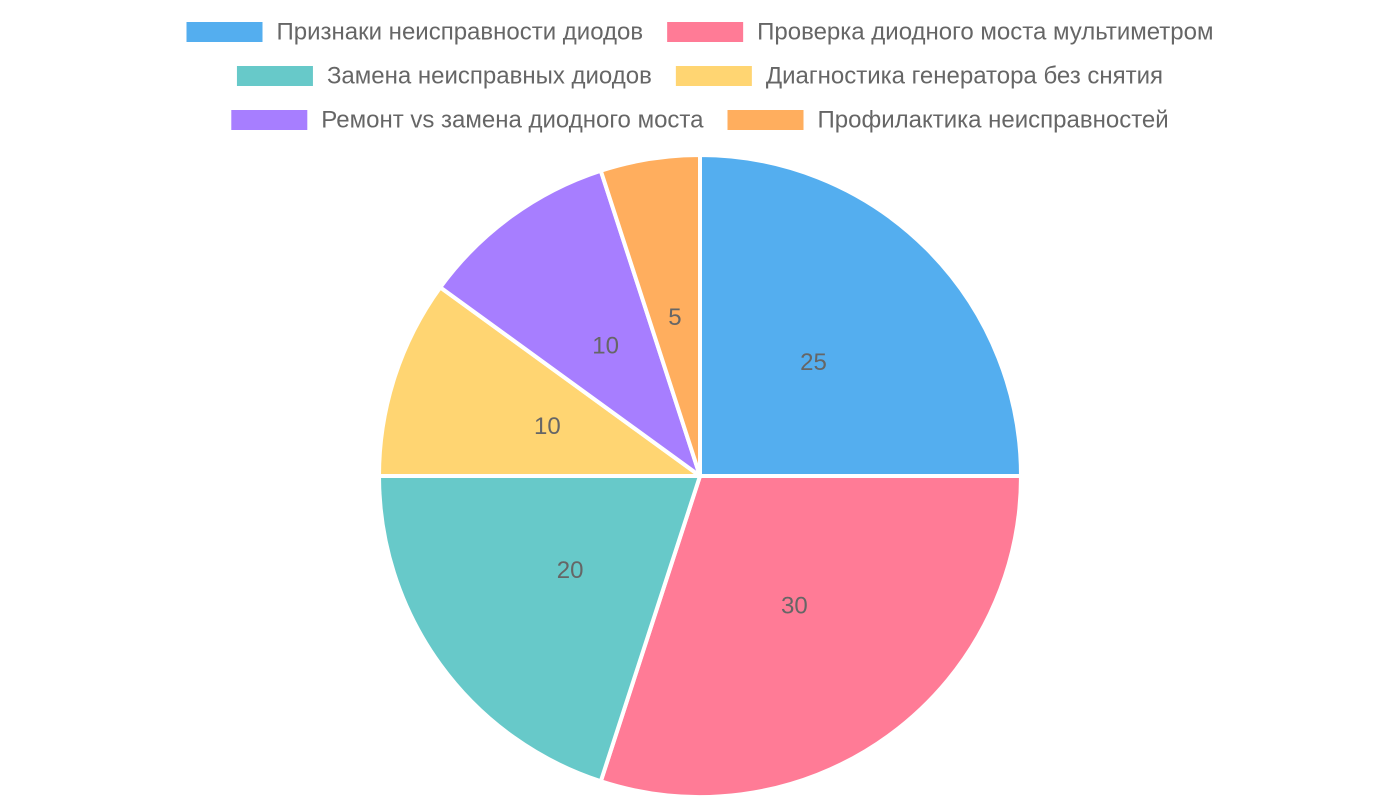 The height and width of the screenshot is (800, 1400). I want to click on slice-value-label: 20, so click(570, 570).